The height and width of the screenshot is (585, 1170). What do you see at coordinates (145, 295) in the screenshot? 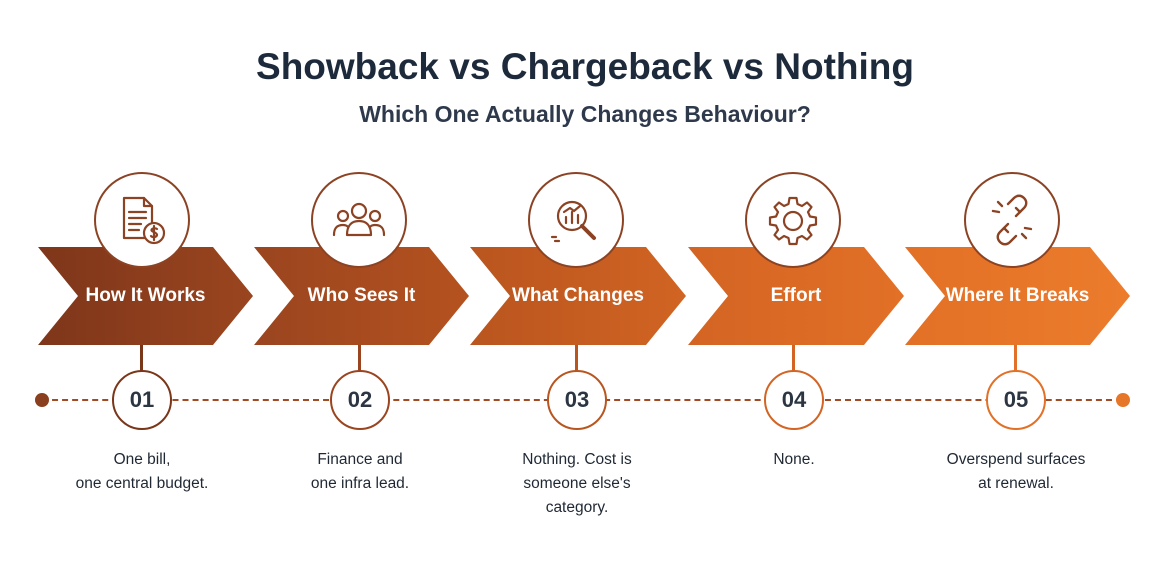
I see `step-1-label: How It Works` at bounding box center [145, 295].